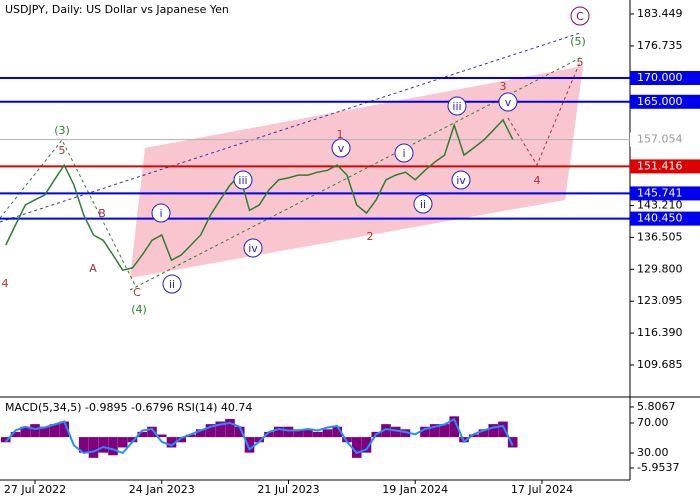 The width and height of the screenshot is (700, 500). I want to click on level-label: 151.416, so click(660, 165).